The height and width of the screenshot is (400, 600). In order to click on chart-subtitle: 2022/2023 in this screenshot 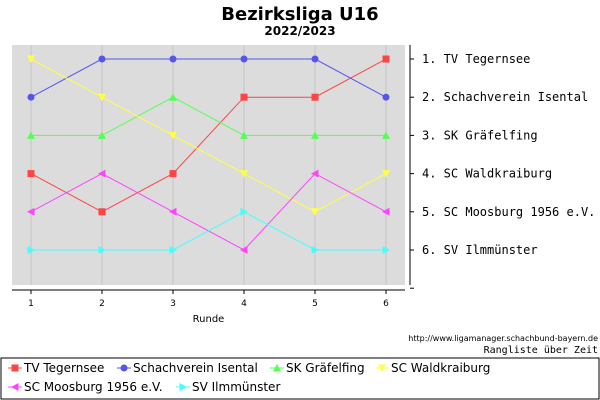, I will do `click(299, 31)`.